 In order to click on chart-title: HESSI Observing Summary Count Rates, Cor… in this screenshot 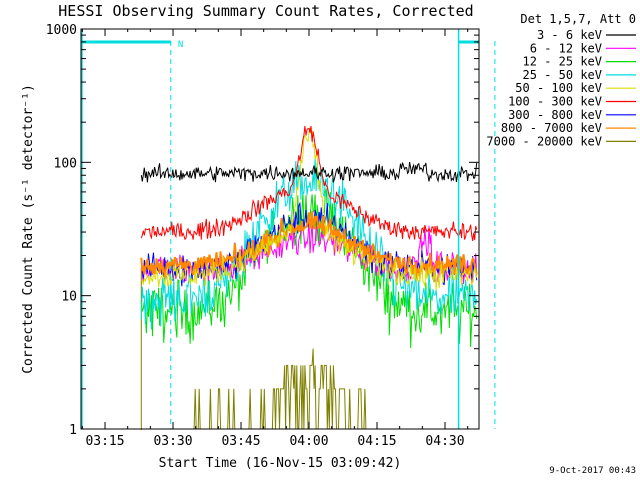, I will do `click(265, 11)`.